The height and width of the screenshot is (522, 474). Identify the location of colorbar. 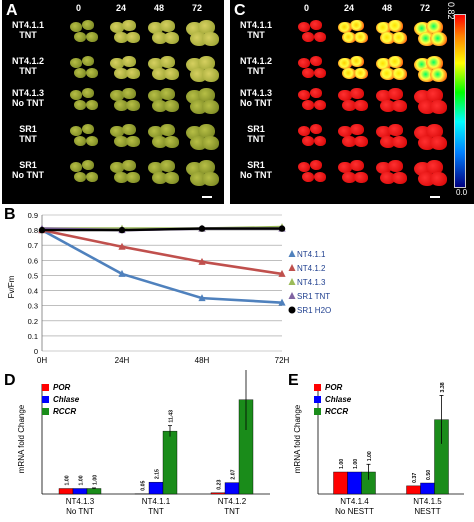
(460, 101).